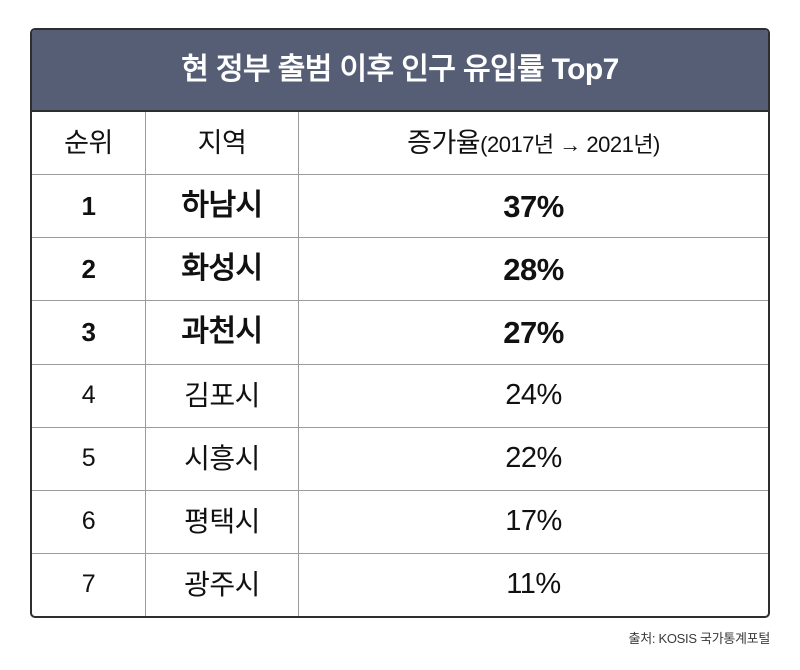 Image resolution: width=800 pixels, height=670 pixels. Describe the element at coordinates (533, 395) in the screenshot. I see `cell-rate: 24%` at that location.